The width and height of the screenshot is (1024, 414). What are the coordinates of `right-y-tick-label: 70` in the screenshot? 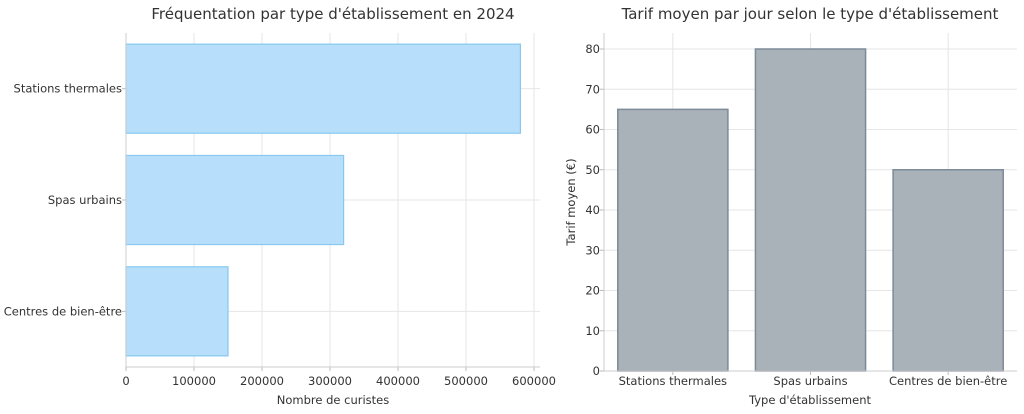 It's located at (592, 89).